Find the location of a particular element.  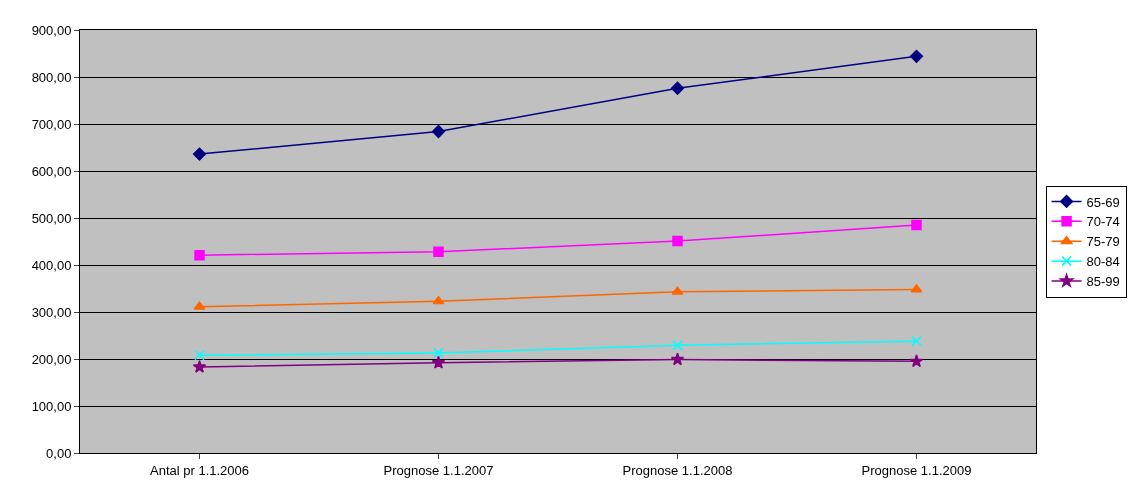

legend-label: 65-69 is located at coordinates (1103, 202).